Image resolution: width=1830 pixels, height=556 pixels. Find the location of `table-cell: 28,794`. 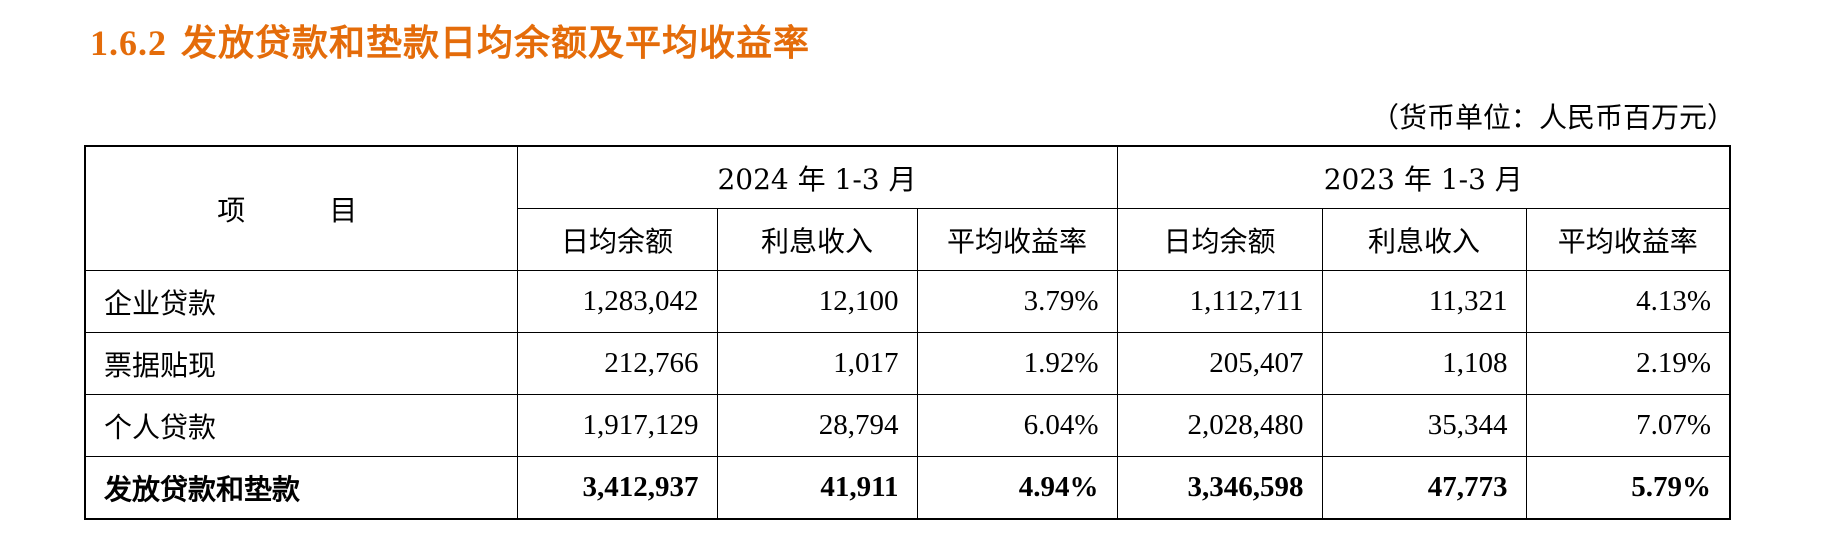

table-cell: 28,794 is located at coordinates (817, 425).